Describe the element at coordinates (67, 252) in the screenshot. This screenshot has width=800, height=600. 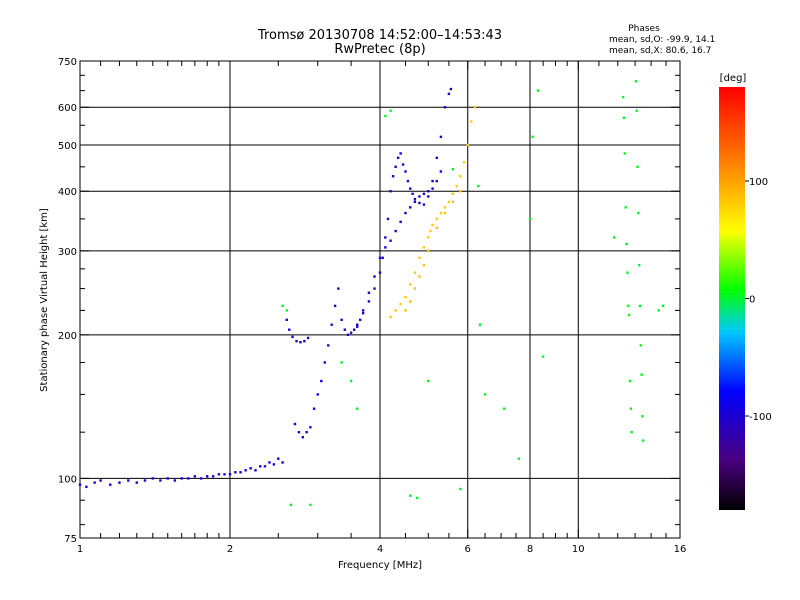
I see `y-tick-label: 300` at that location.